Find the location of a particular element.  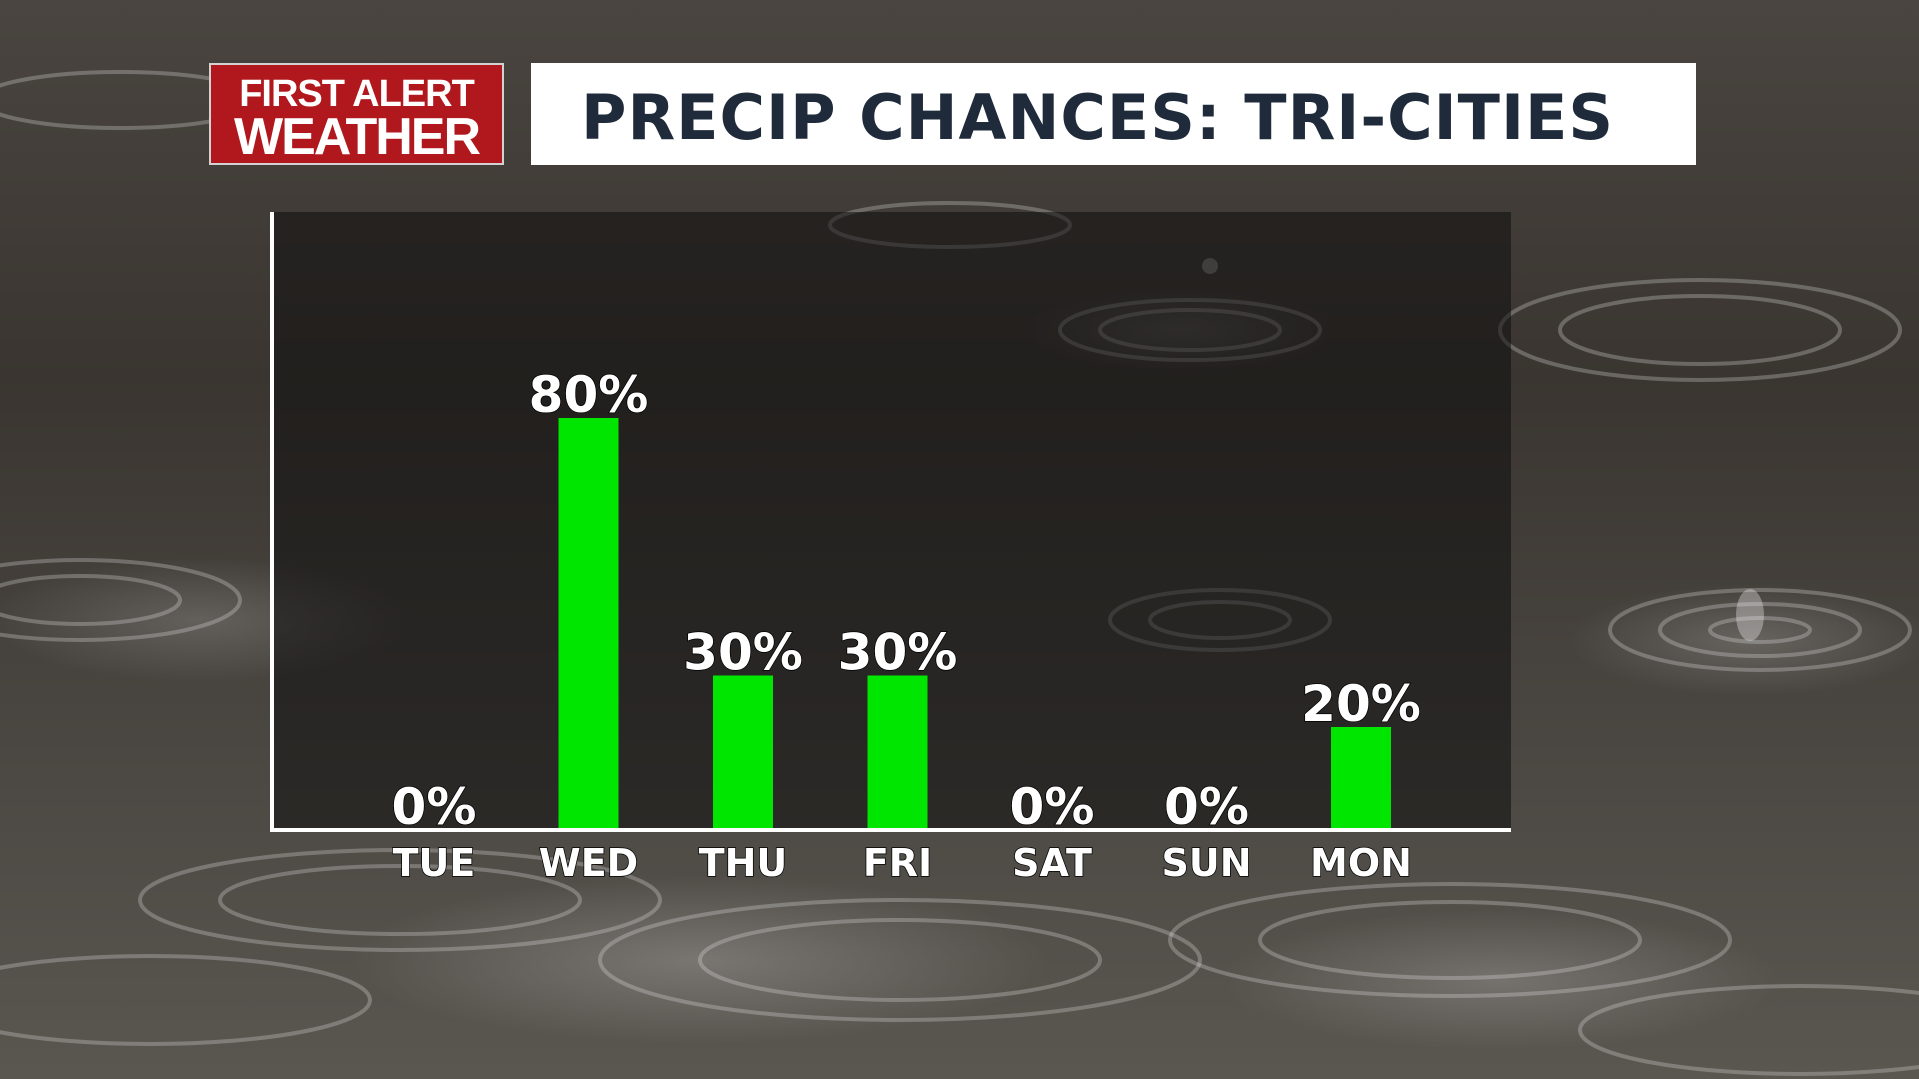

title-banner: PRECIP CHANCES: TRI-CITIES is located at coordinates (1113, 114).